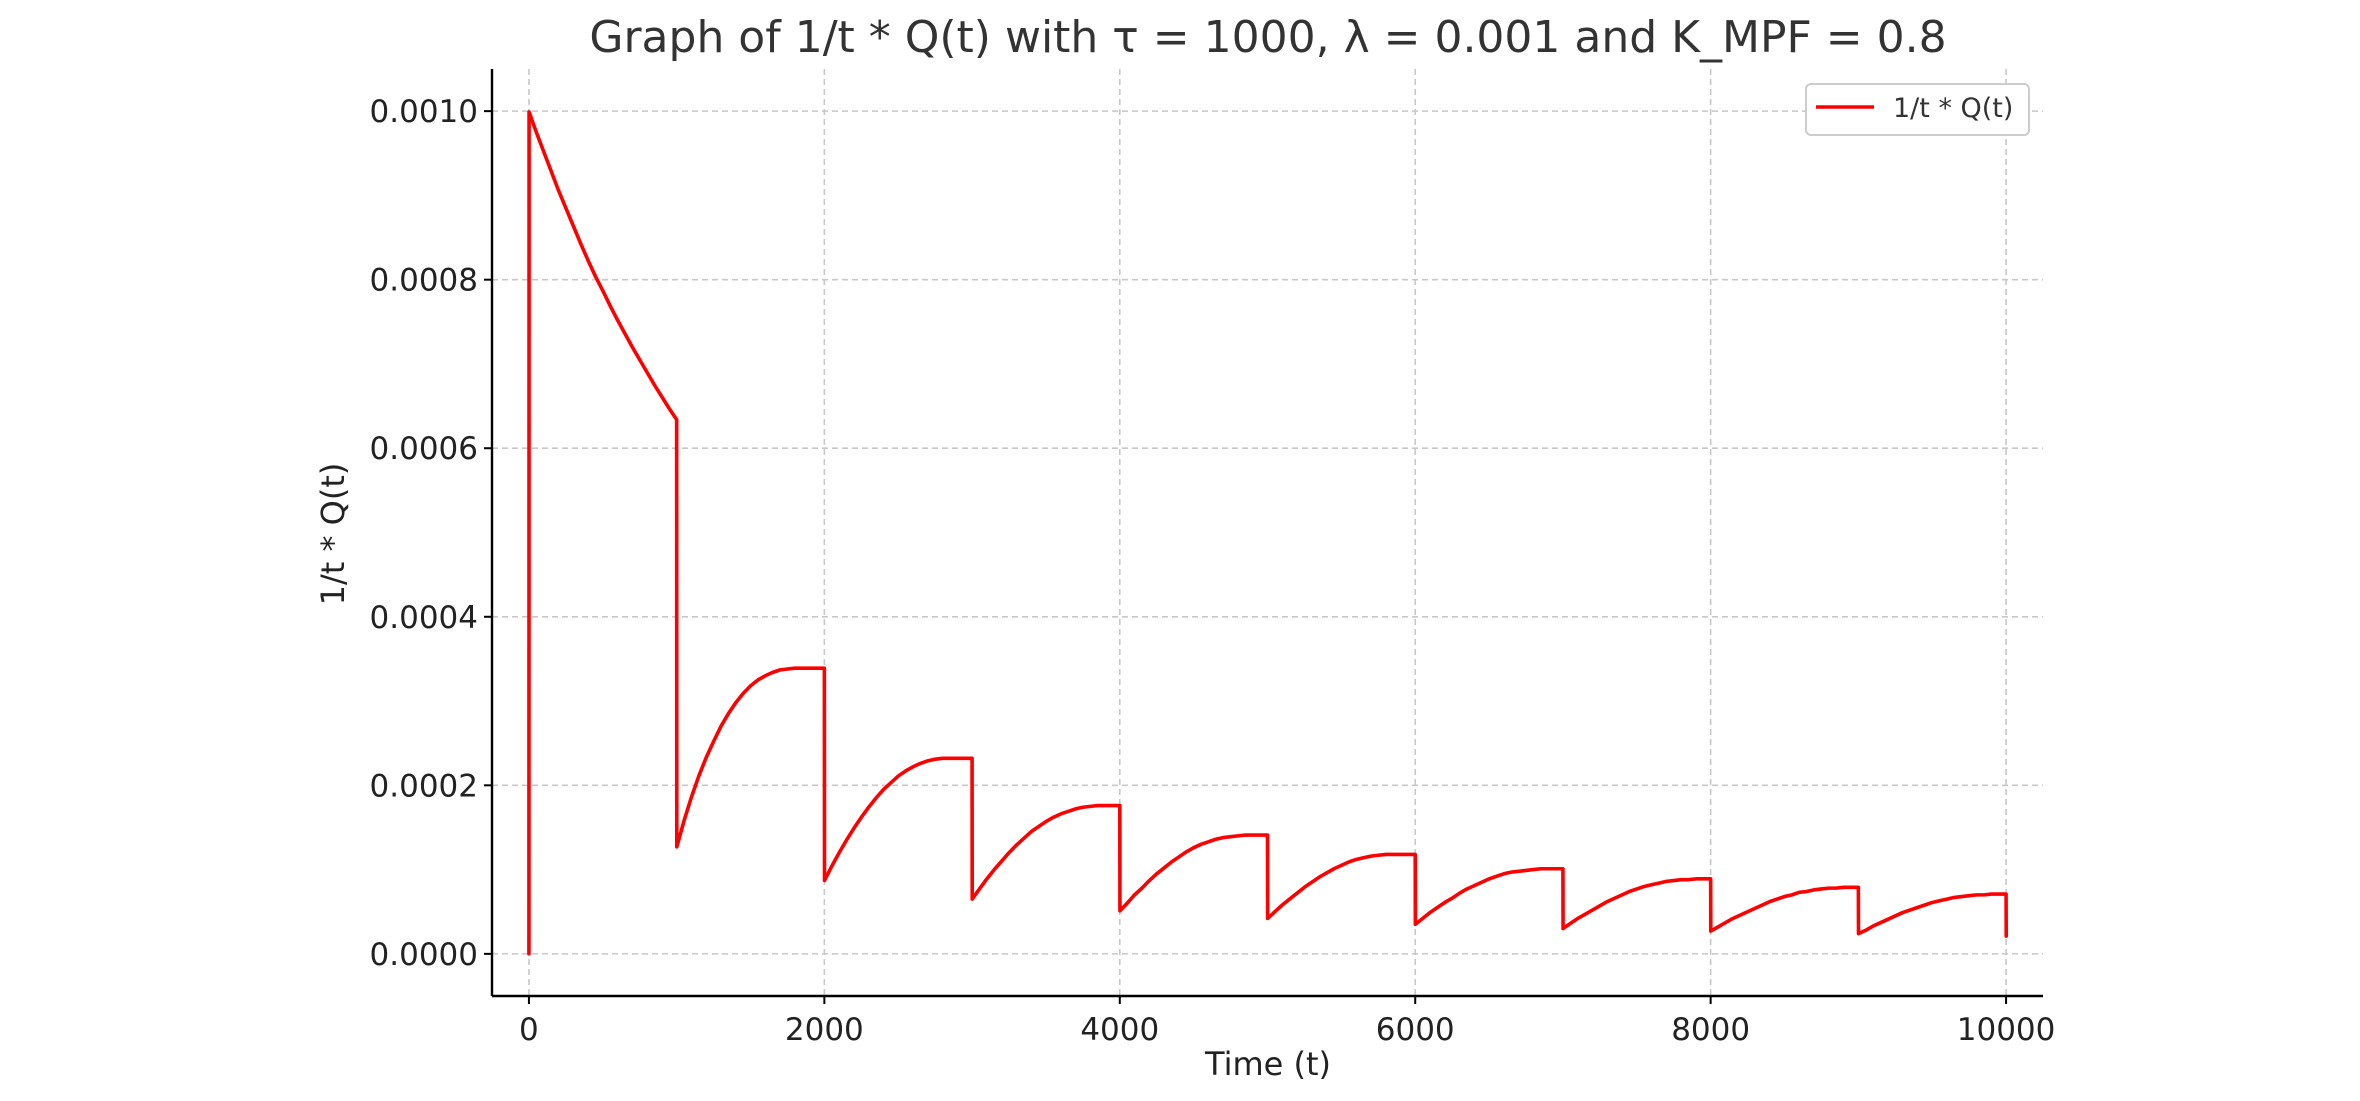 The image size is (2360, 1101). What do you see at coordinates (424, 618) in the screenshot?
I see `y-tick-label: 0.0004` at bounding box center [424, 618].